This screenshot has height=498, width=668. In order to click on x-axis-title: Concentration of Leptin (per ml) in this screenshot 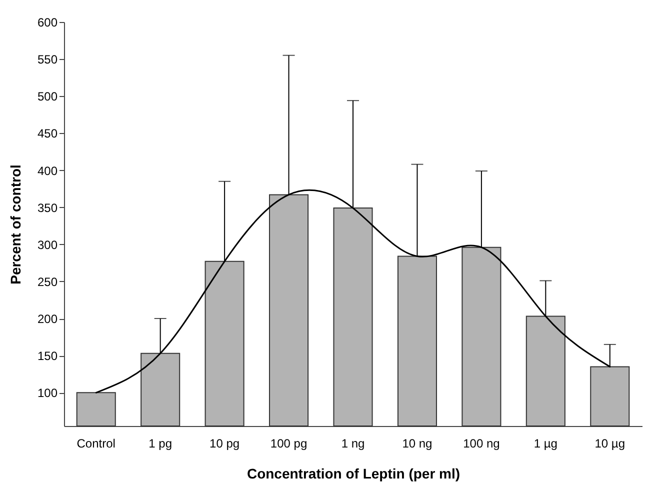, I will do `click(353, 474)`.